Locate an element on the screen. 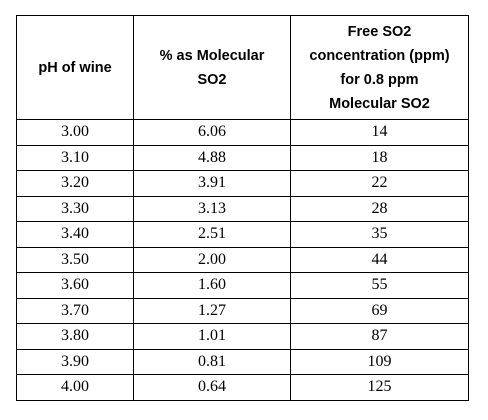 Image resolution: width=488 pixels, height=420 pixels. header-line: pH of wine is located at coordinates (75, 67).